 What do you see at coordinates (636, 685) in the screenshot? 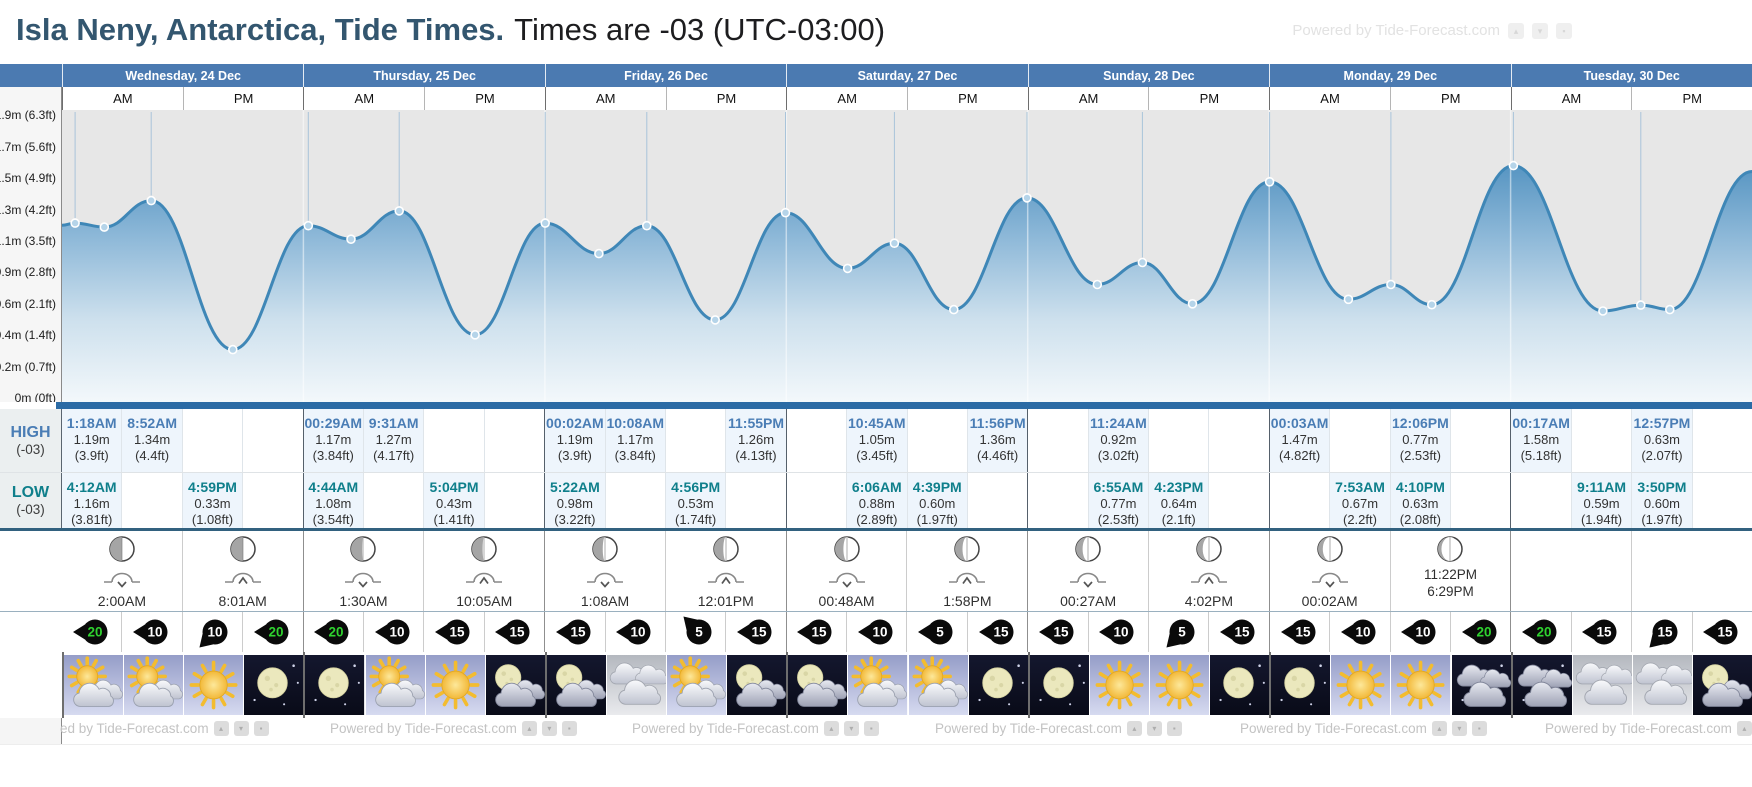
I see `overcast-icon` at bounding box center [636, 685].